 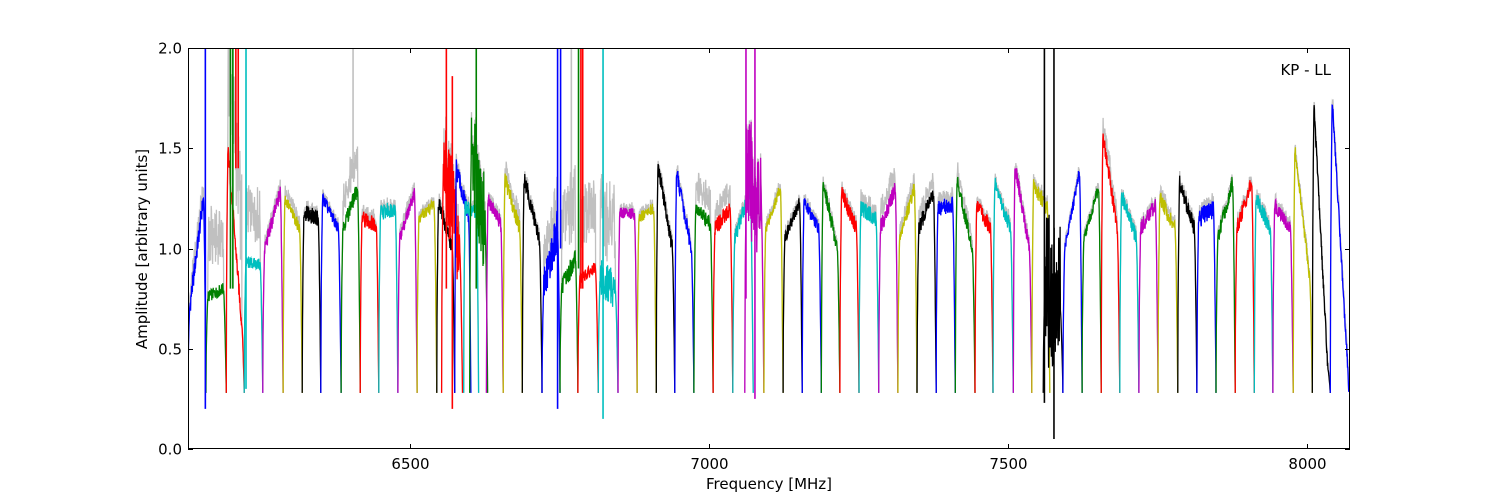 What do you see at coordinates (769, 484) in the screenshot?
I see `x-axis-label: Frequency [MHz]` at bounding box center [769, 484].